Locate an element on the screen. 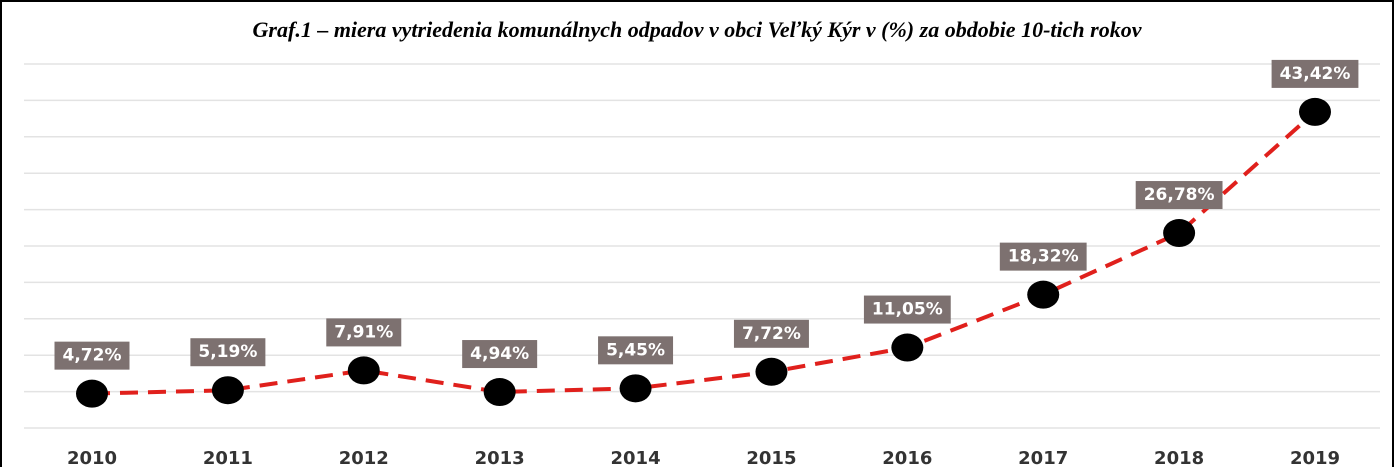 The width and height of the screenshot is (1394, 467). data-label-text: 18,32% is located at coordinates (1043, 257).